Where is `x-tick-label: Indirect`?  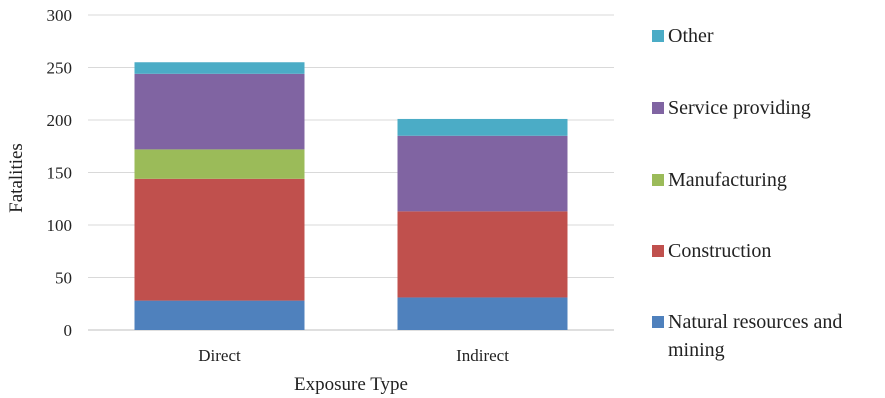
x-tick-label: Indirect is located at coordinates (482, 355).